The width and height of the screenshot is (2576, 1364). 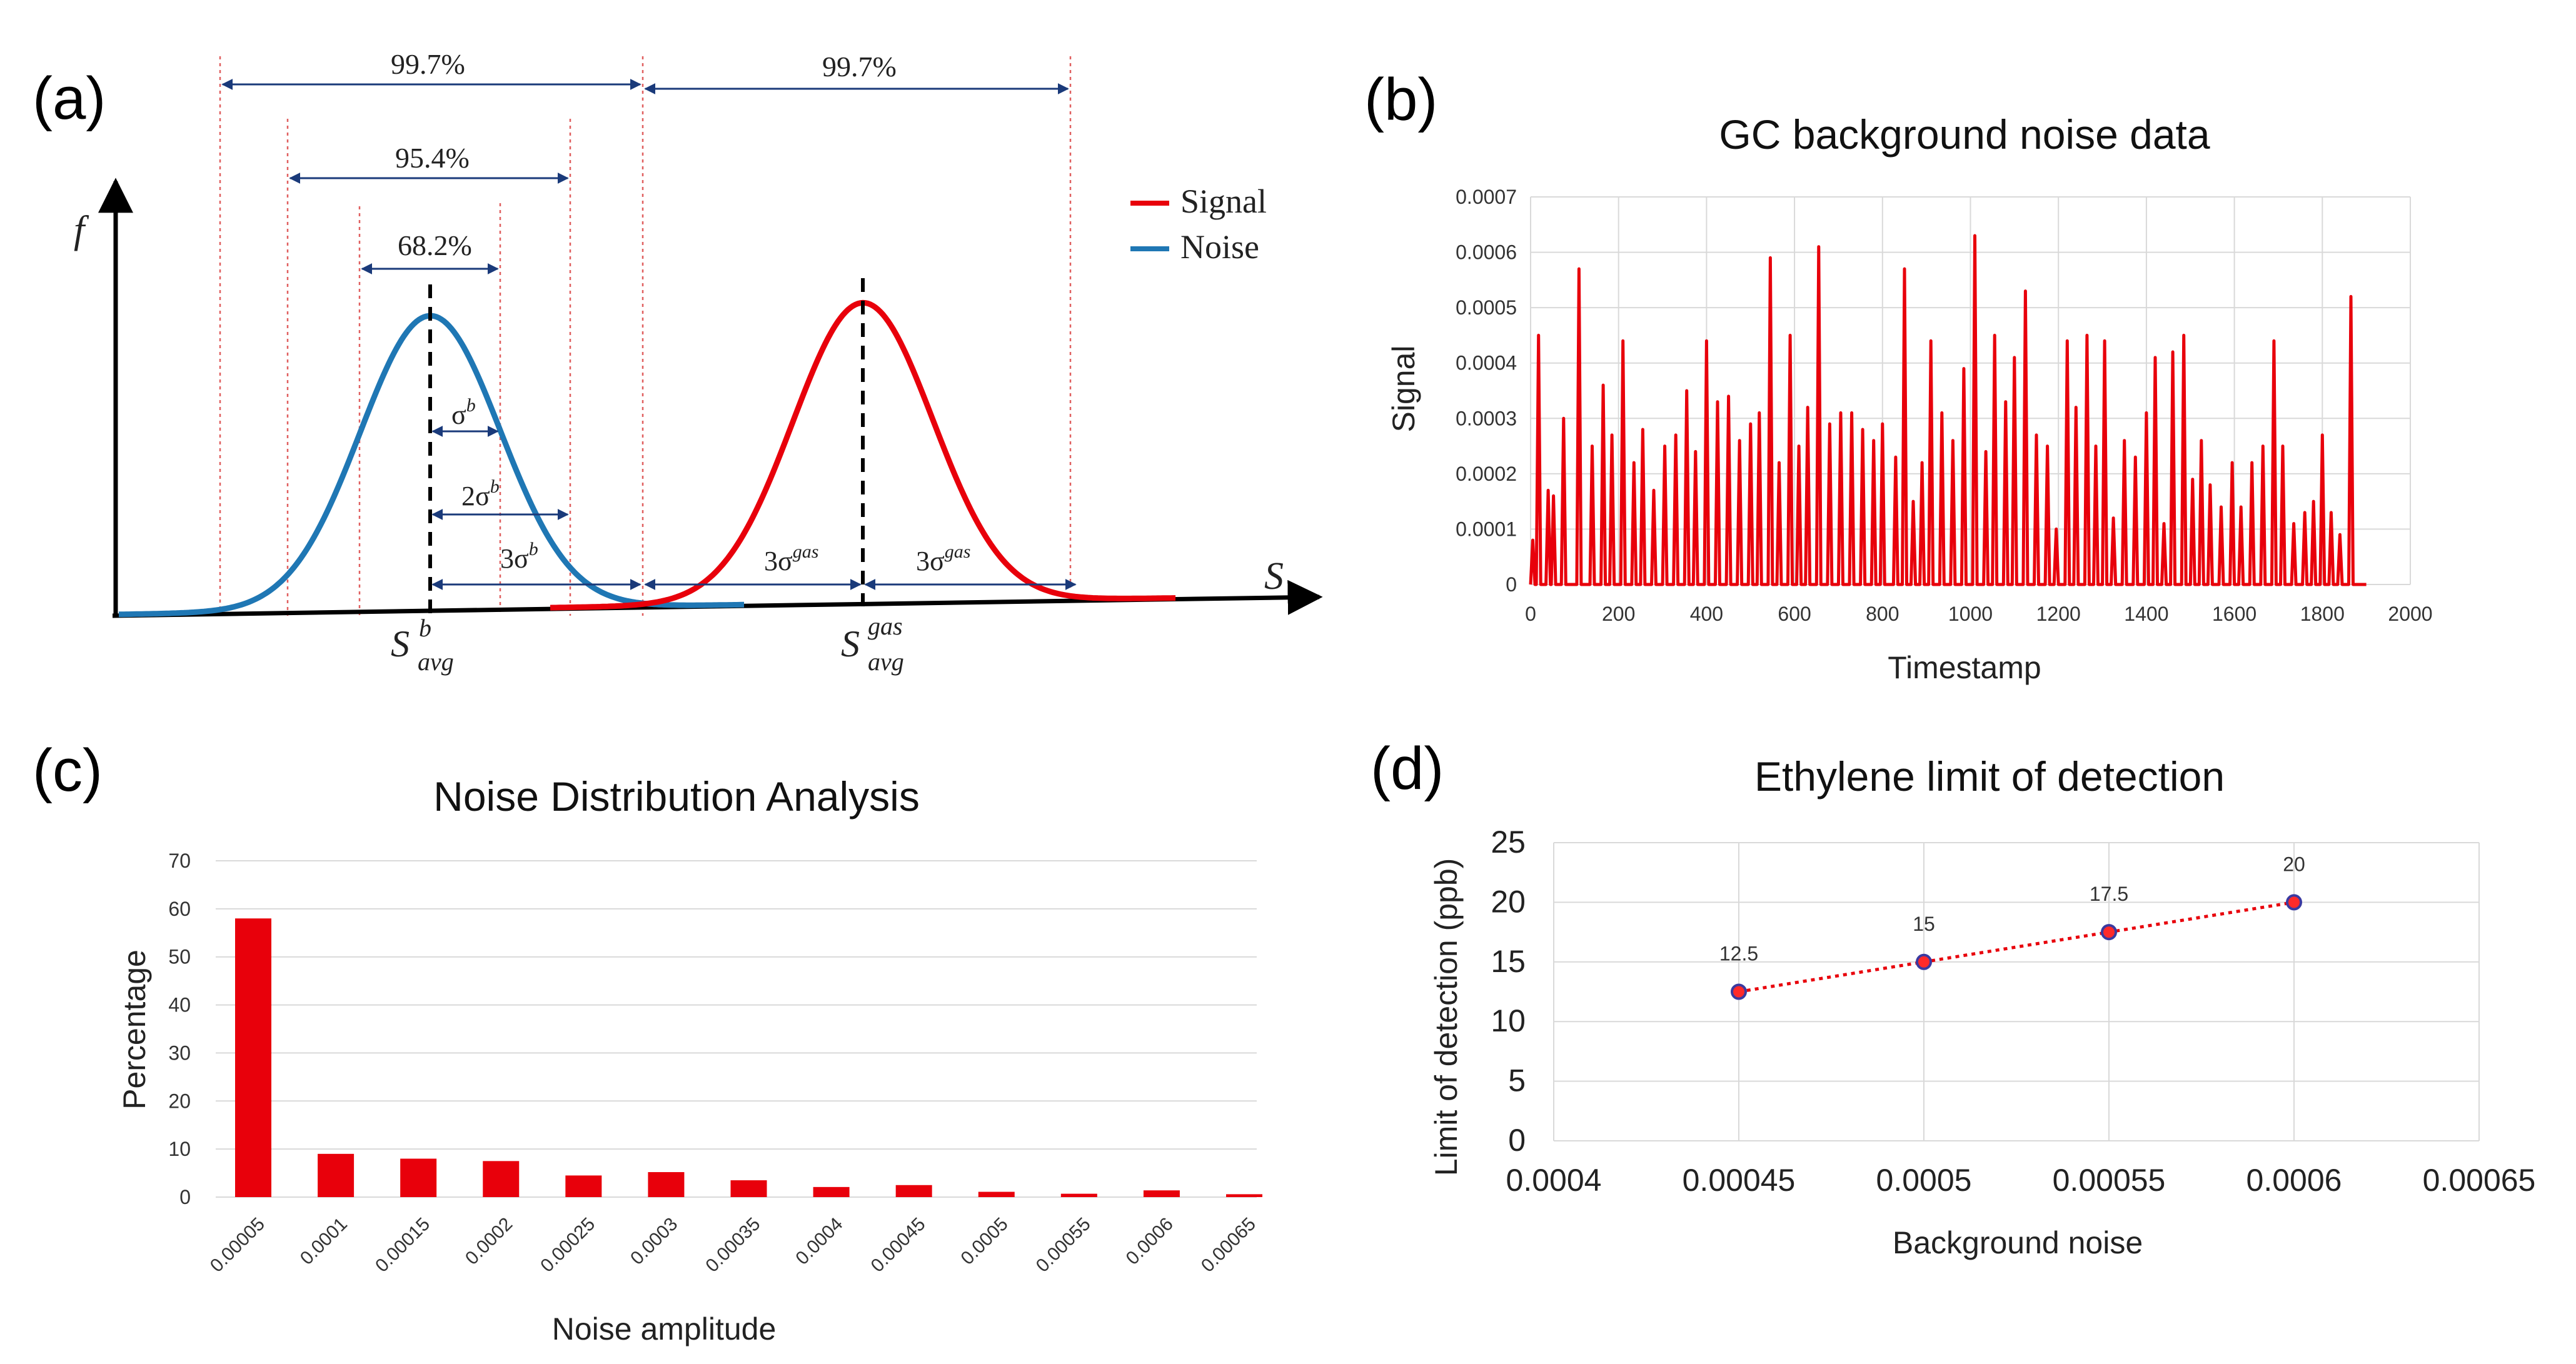 What do you see at coordinates (185, 1197) in the screenshot?
I see `c-y-tick-label: 0` at bounding box center [185, 1197].